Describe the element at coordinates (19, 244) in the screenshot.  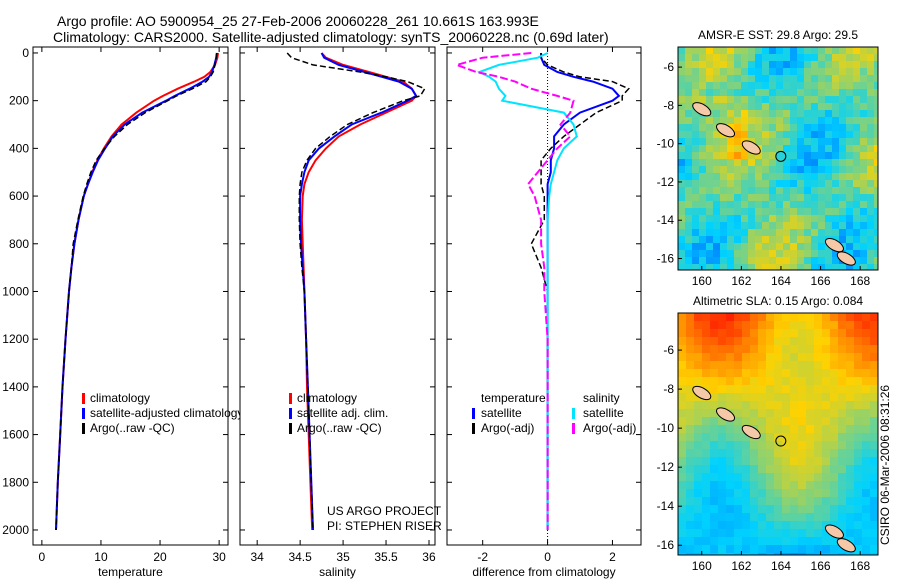
I see `y-tick-label: 800` at that location.